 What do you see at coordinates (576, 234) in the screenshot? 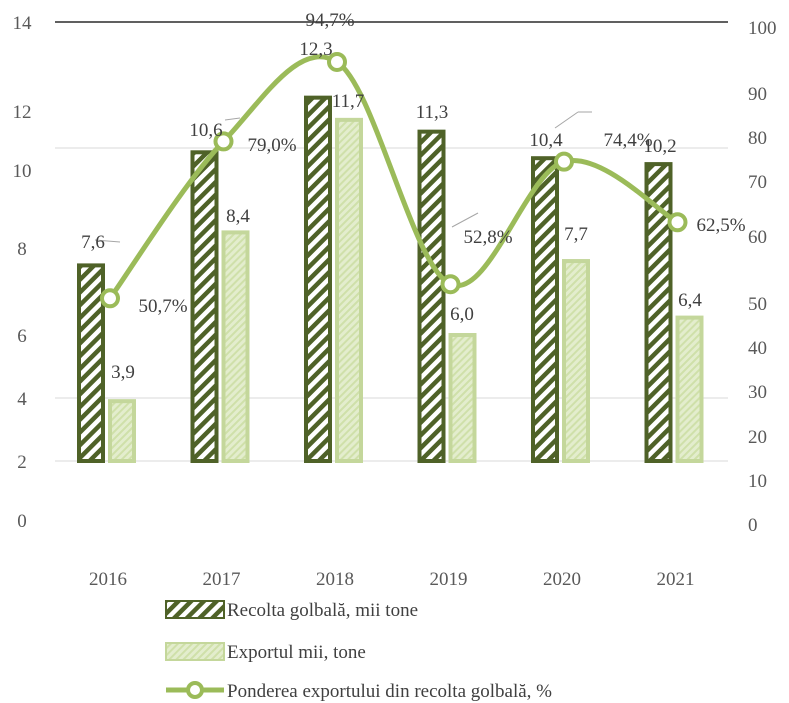
I see `data-label-export: 7,7` at bounding box center [576, 234].